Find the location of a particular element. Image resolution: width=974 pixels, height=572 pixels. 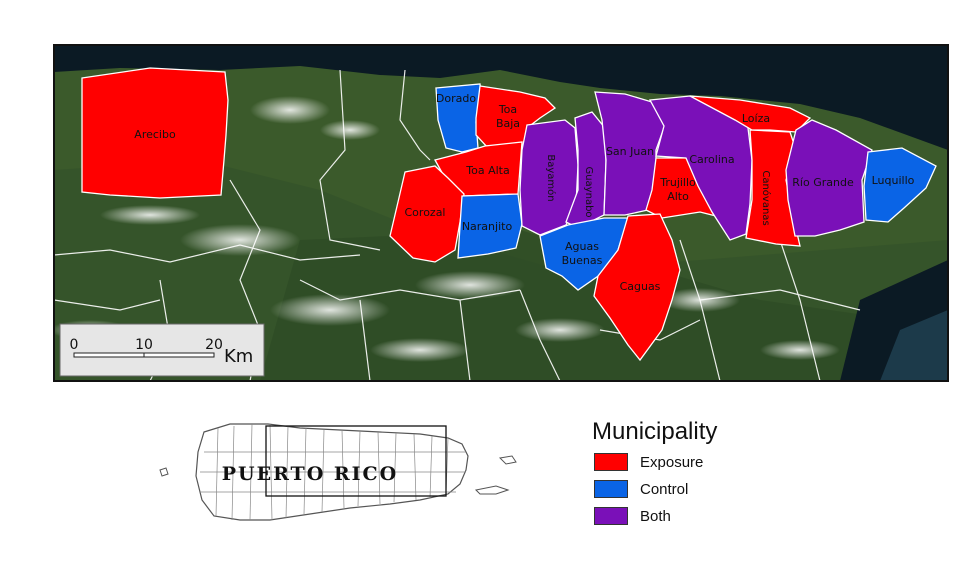

inset-map: PUERTO RICO is located at coordinates (338, 472).